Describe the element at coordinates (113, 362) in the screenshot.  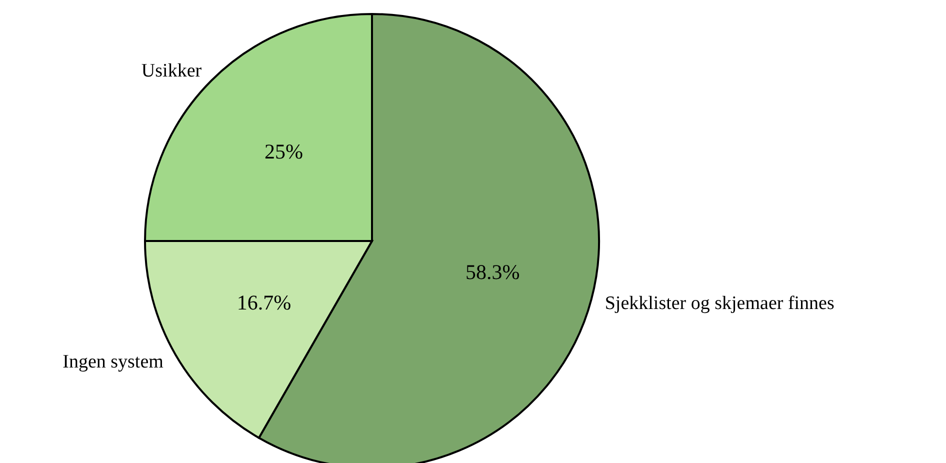
I see `slice-label: Ingen system` at that location.